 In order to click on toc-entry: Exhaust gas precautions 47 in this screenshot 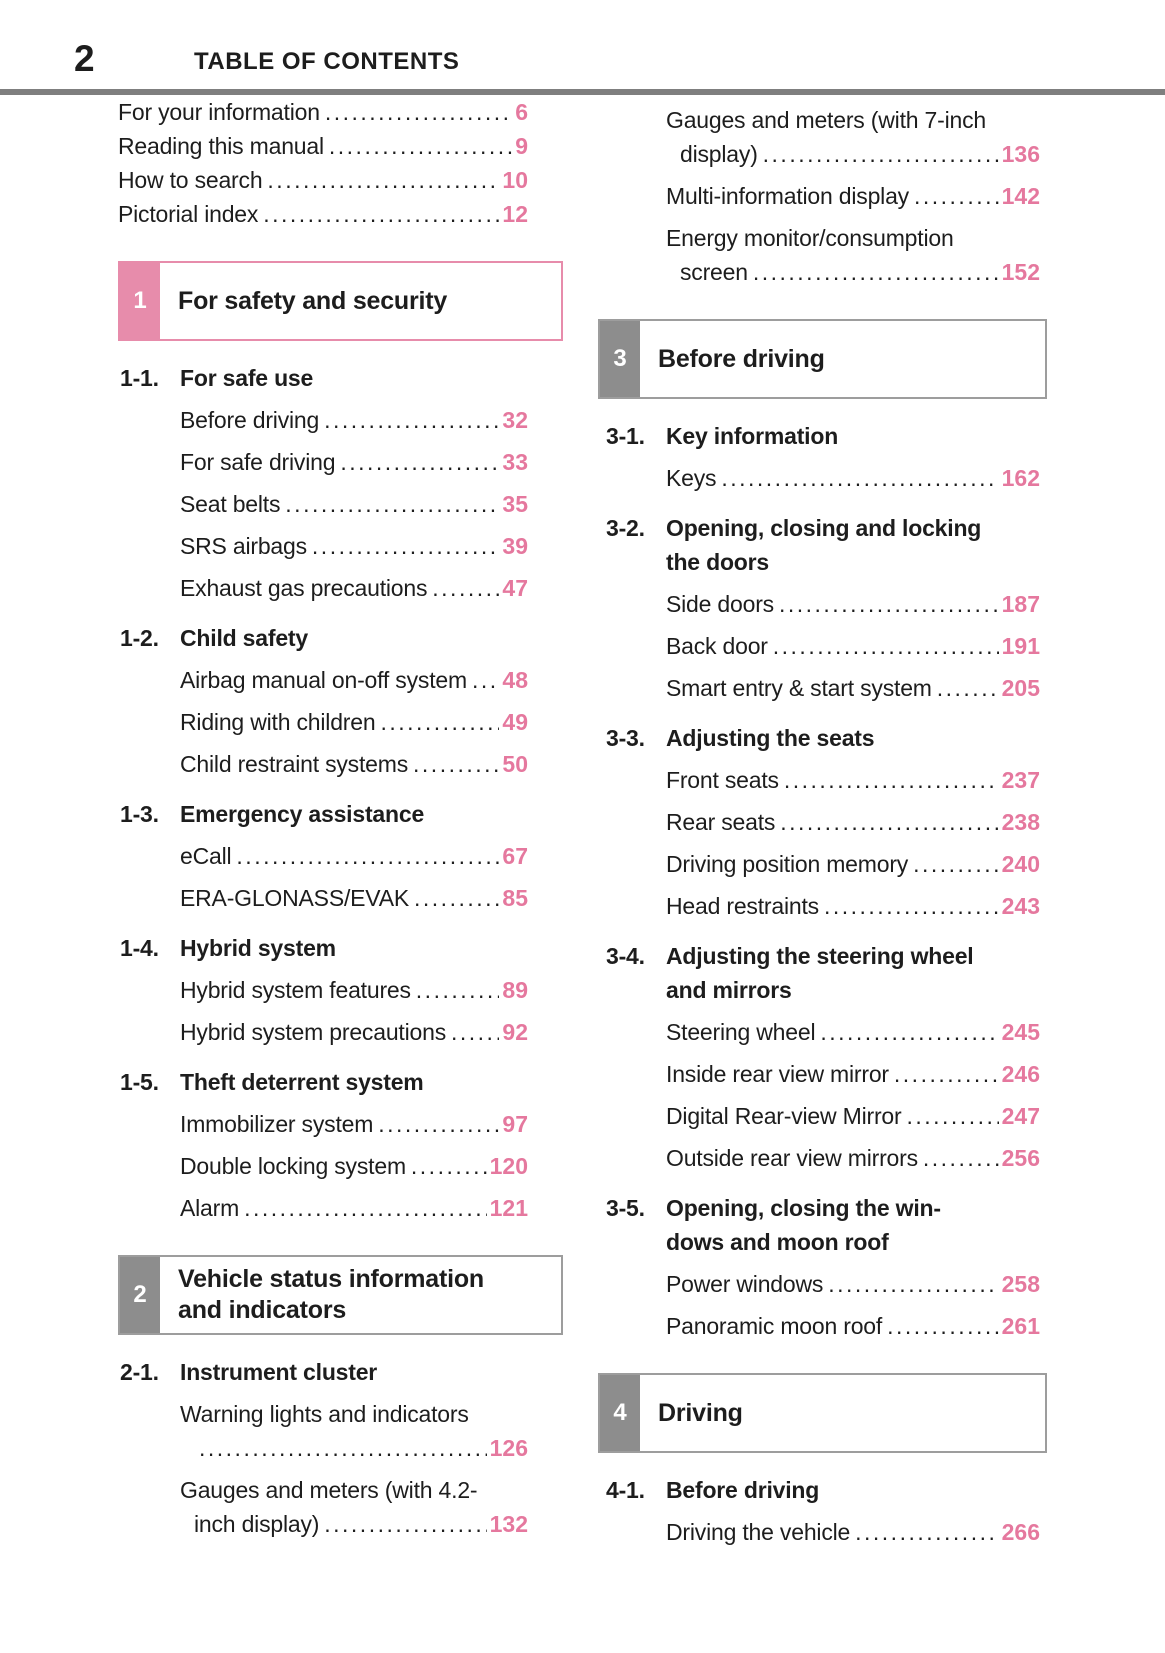, I will do `click(323, 588)`.